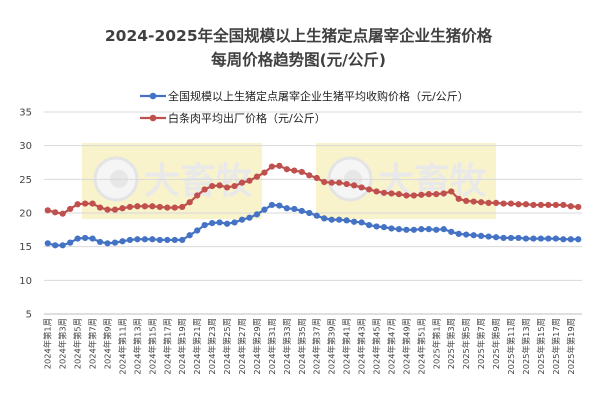  Describe the element at coordinates (377, 346) in the screenshot. I see `x-tick-label: 2024年第45周` at that location.